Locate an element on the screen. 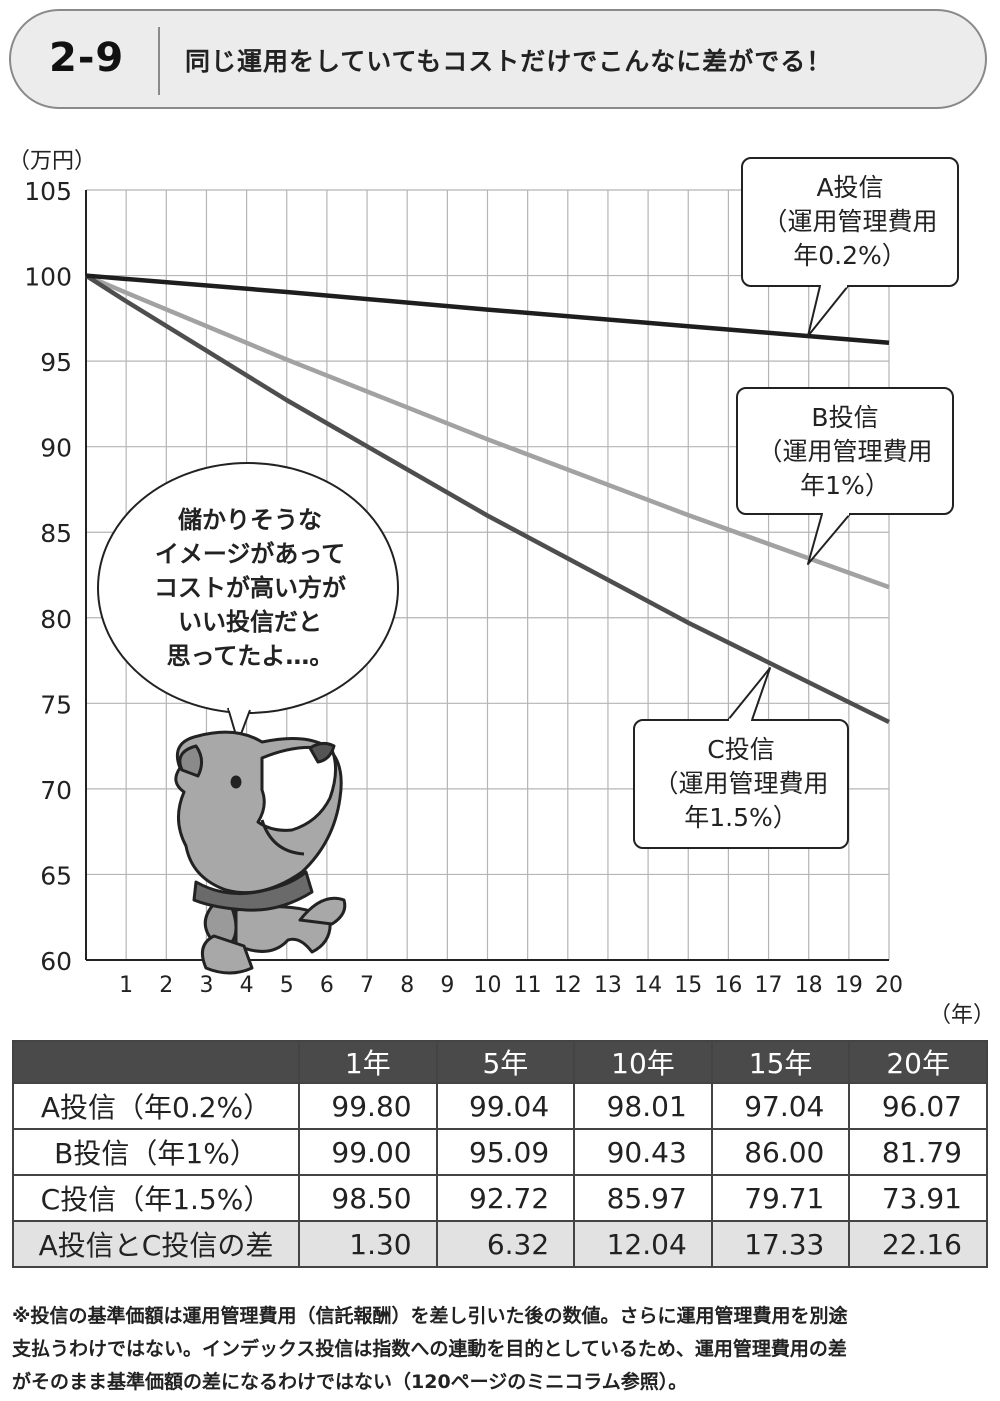 Image resolution: width=1000 pixels, height=1401 pixels. callout-text: 年1%） is located at coordinates (845, 485).